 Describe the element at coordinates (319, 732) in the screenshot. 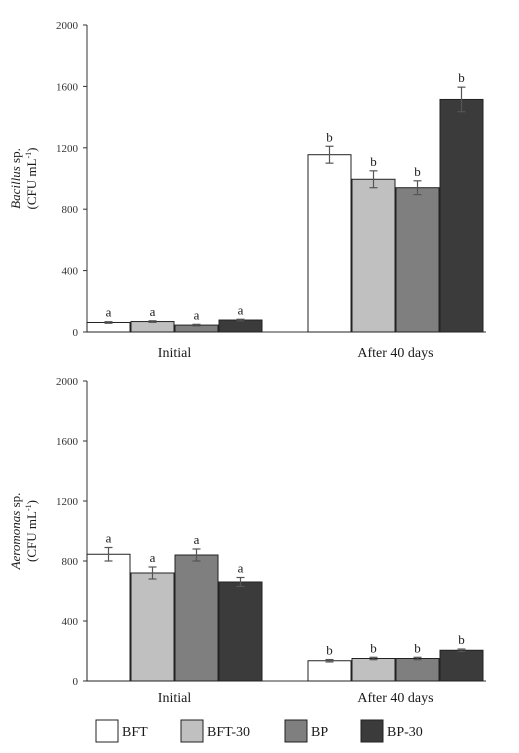

I see `legend-label-bp: BP` at that location.